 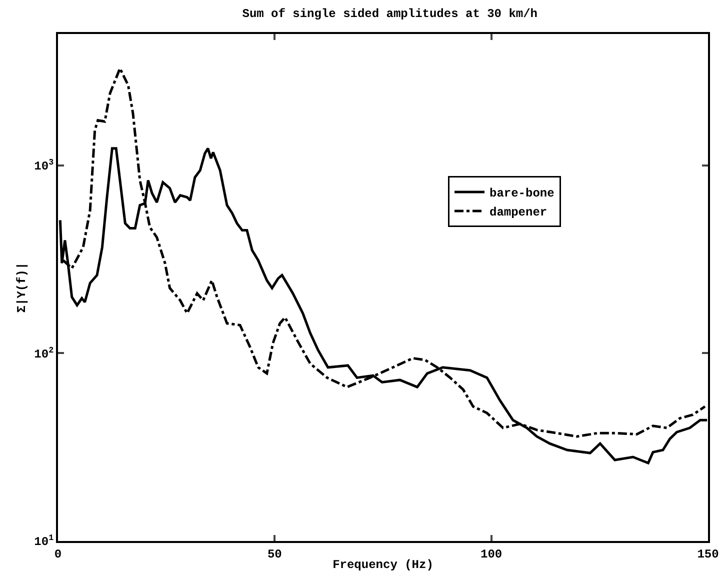 I want to click on x-tick-label: 50, so click(x=274, y=554).